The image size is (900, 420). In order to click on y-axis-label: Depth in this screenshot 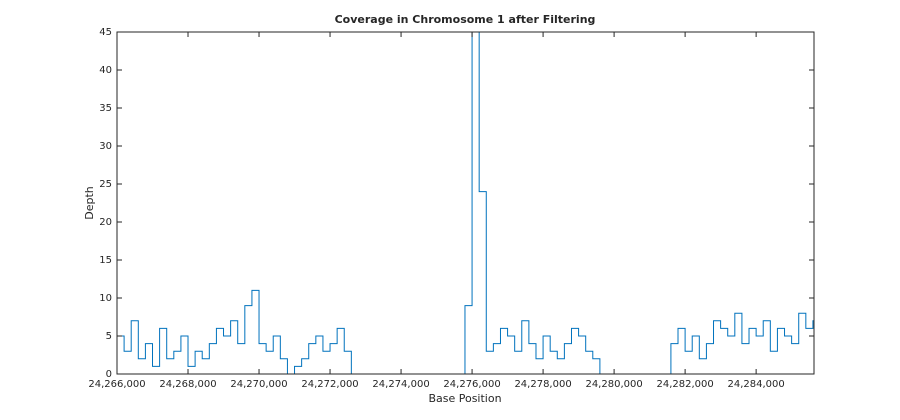, I will do `click(89, 203)`.